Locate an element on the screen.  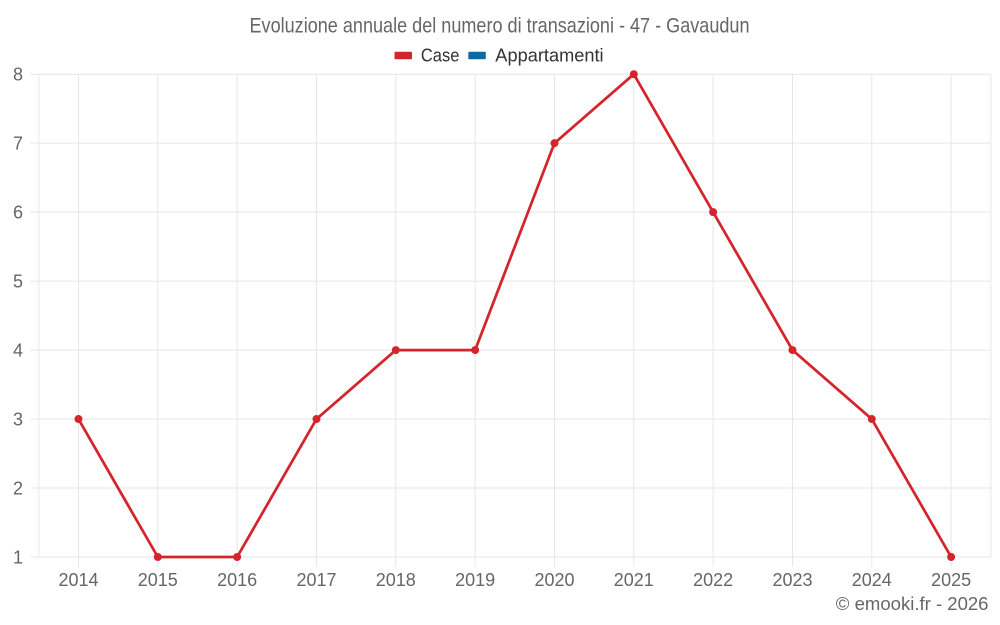
svg-text: Case is located at coordinates (440, 55).